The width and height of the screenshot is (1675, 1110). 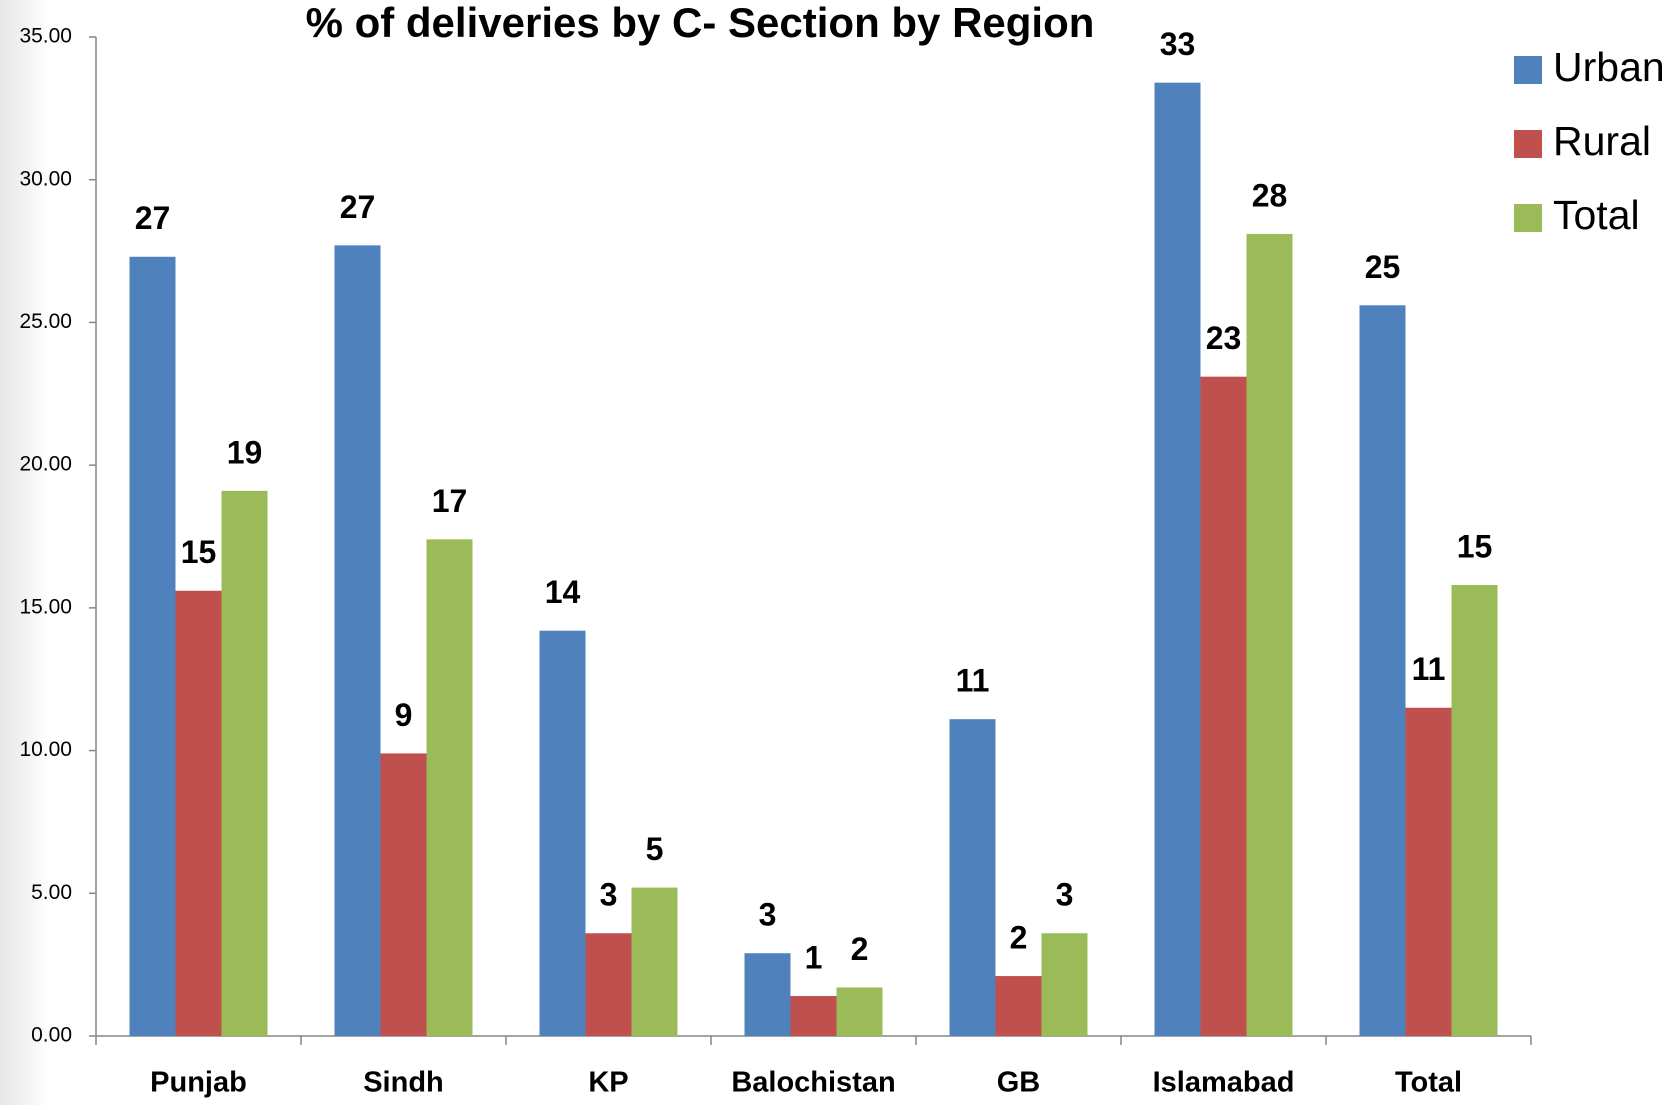 I want to click on y-tick-label: 15.00, so click(x=45, y=606).